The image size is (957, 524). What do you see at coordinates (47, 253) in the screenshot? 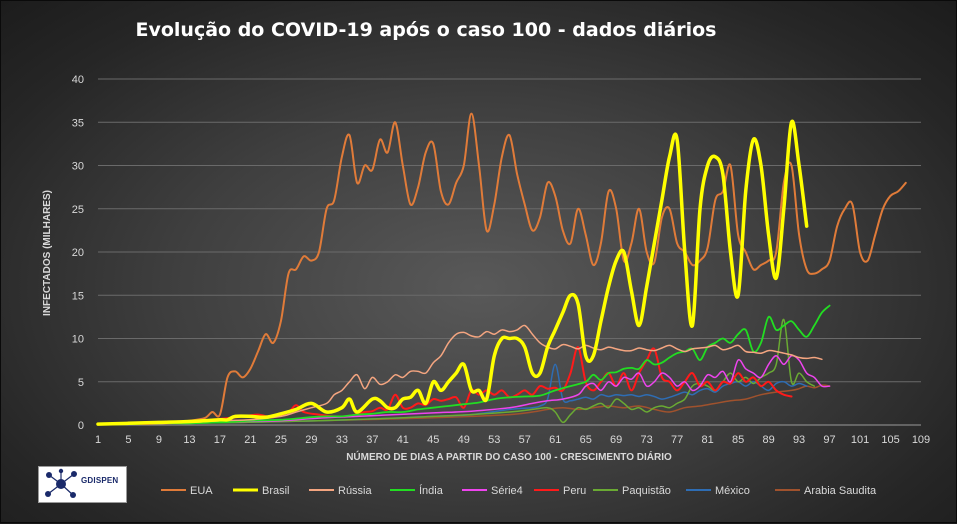
I see `y-axis-label: INFECTADOS (MILHARES)` at bounding box center [47, 253].